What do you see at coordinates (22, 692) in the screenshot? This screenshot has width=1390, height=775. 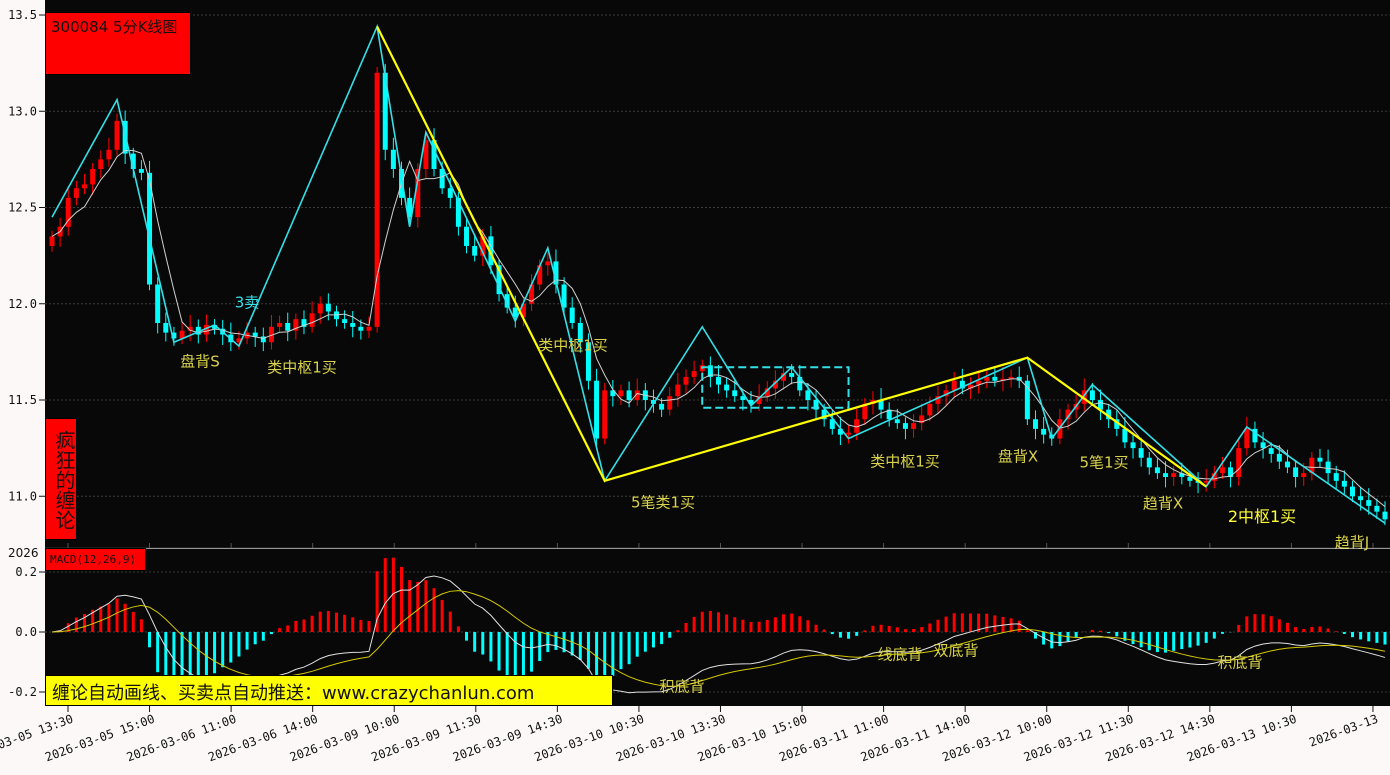 I see `macd-tick-label: -0.2` at bounding box center [22, 692].